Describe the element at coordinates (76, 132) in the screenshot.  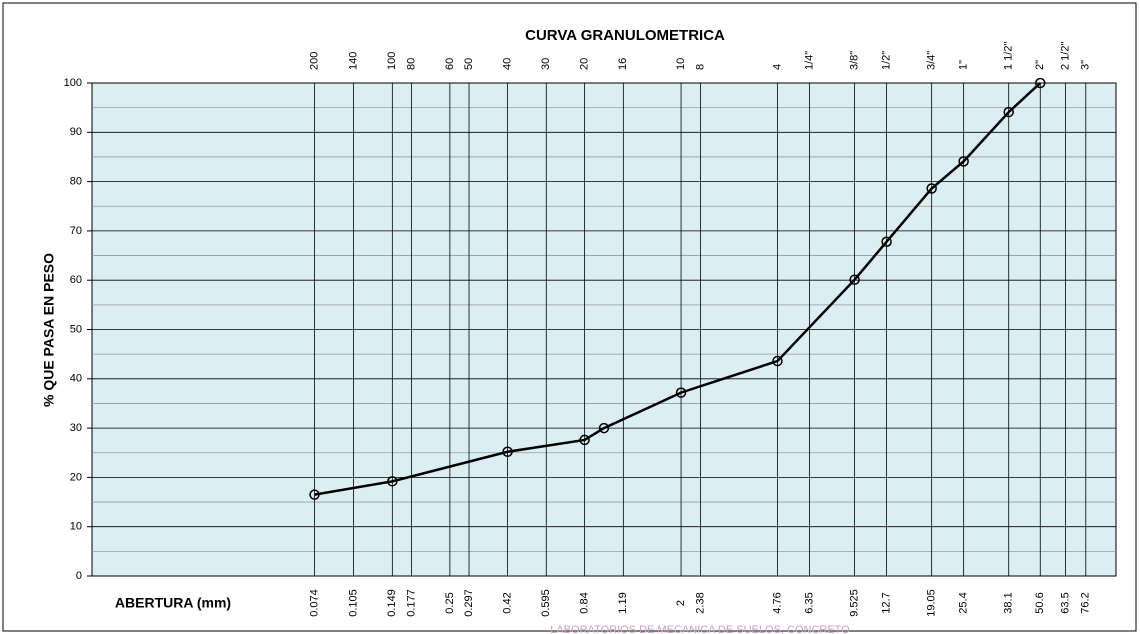
I see `y-tick-label: 90` at that location.